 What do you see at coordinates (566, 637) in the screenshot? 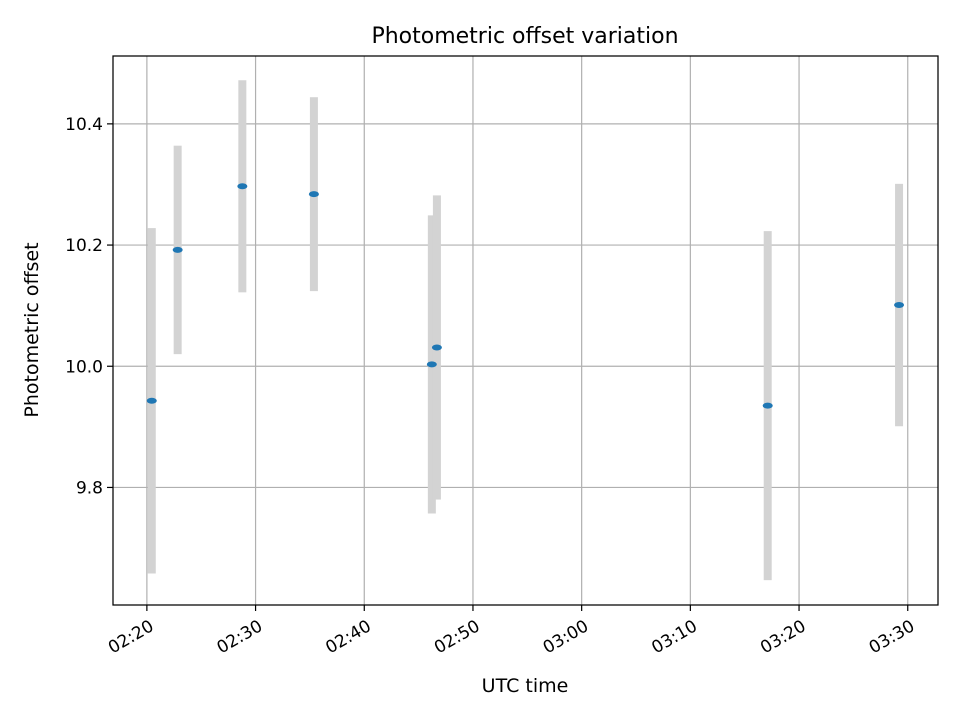
I see `x-tick-label: 03:00` at bounding box center [566, 637].